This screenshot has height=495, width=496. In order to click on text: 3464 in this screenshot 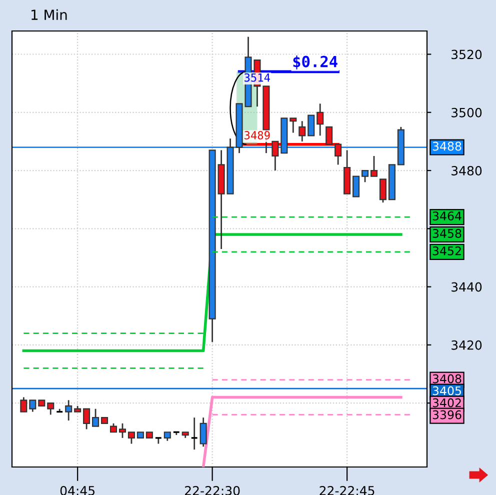, I will do `click(447, 216)`.